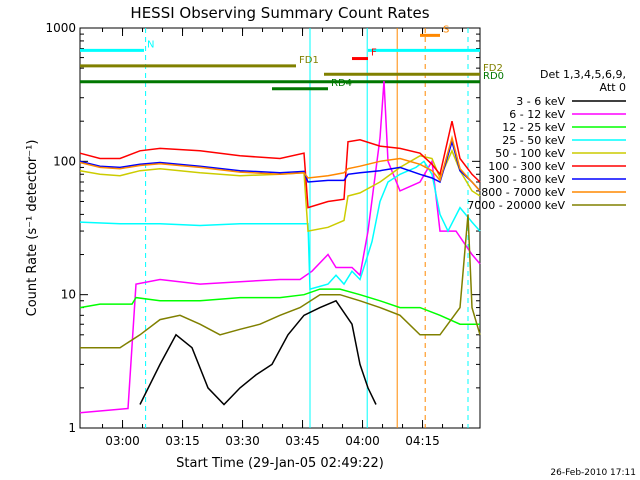 The height and width of the screenshot is (480, 640). What do you see at coordinates (493, 68) in the screenshot?
I see `state-bar-label: FD2` at bounding box center [493, 68].